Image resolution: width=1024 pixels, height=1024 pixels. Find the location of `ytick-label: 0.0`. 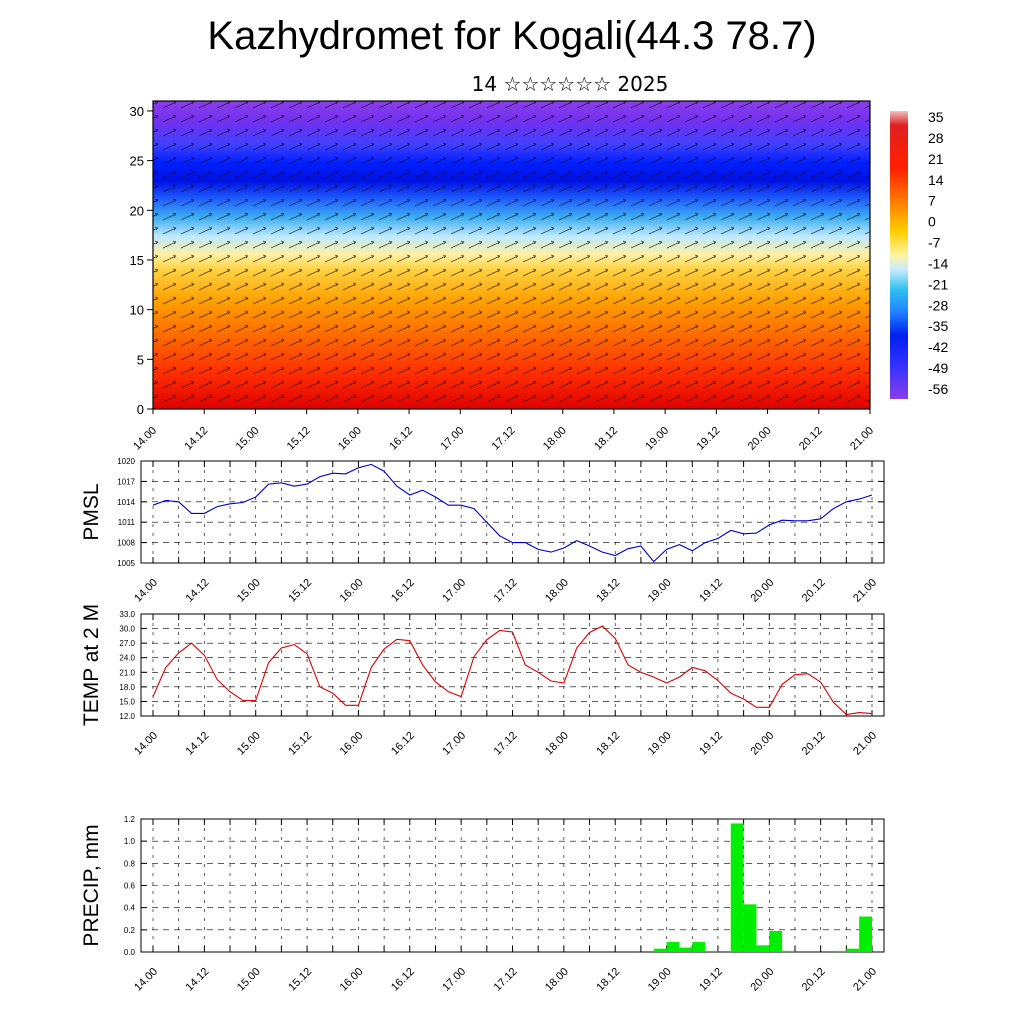

ytick-label: 0.0 is located at coordinates (130, 952).